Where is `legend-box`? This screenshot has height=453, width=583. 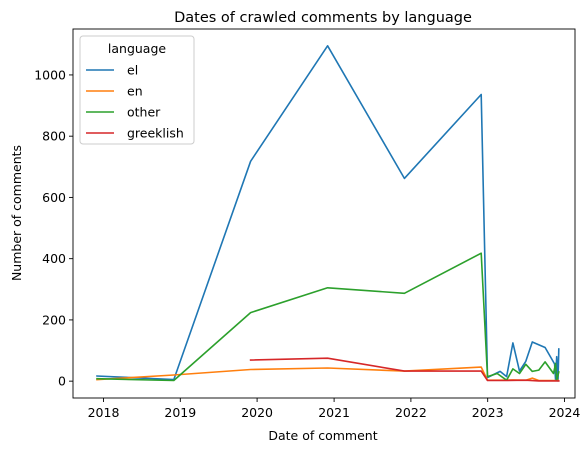 legend-box is located at coordinates (137, 90).